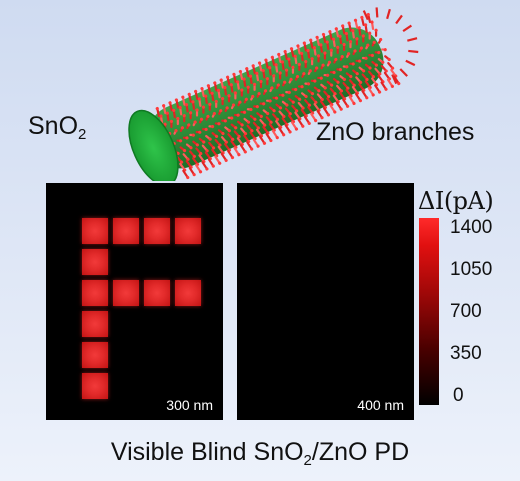  I want to click on colorbar-tick: 1400, so click(471, 227).